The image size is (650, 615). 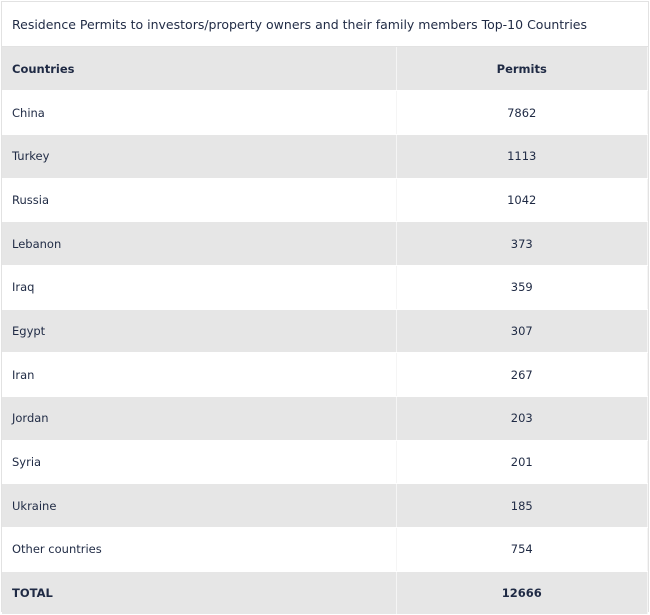 I want to click on table-row: Turkey 1113, so click(x=325, y=156).